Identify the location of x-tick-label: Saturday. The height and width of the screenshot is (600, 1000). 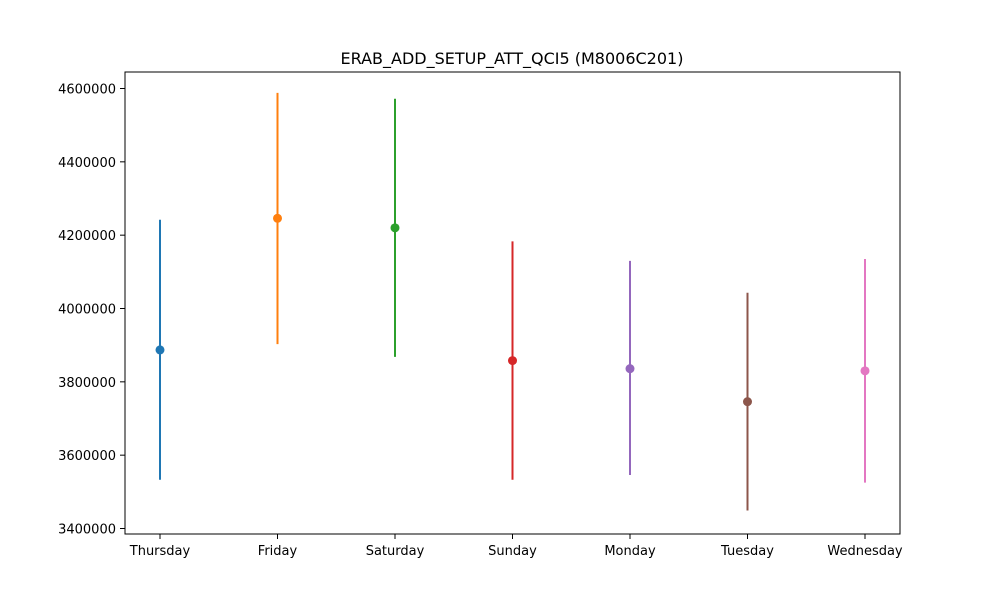
(395, 551).